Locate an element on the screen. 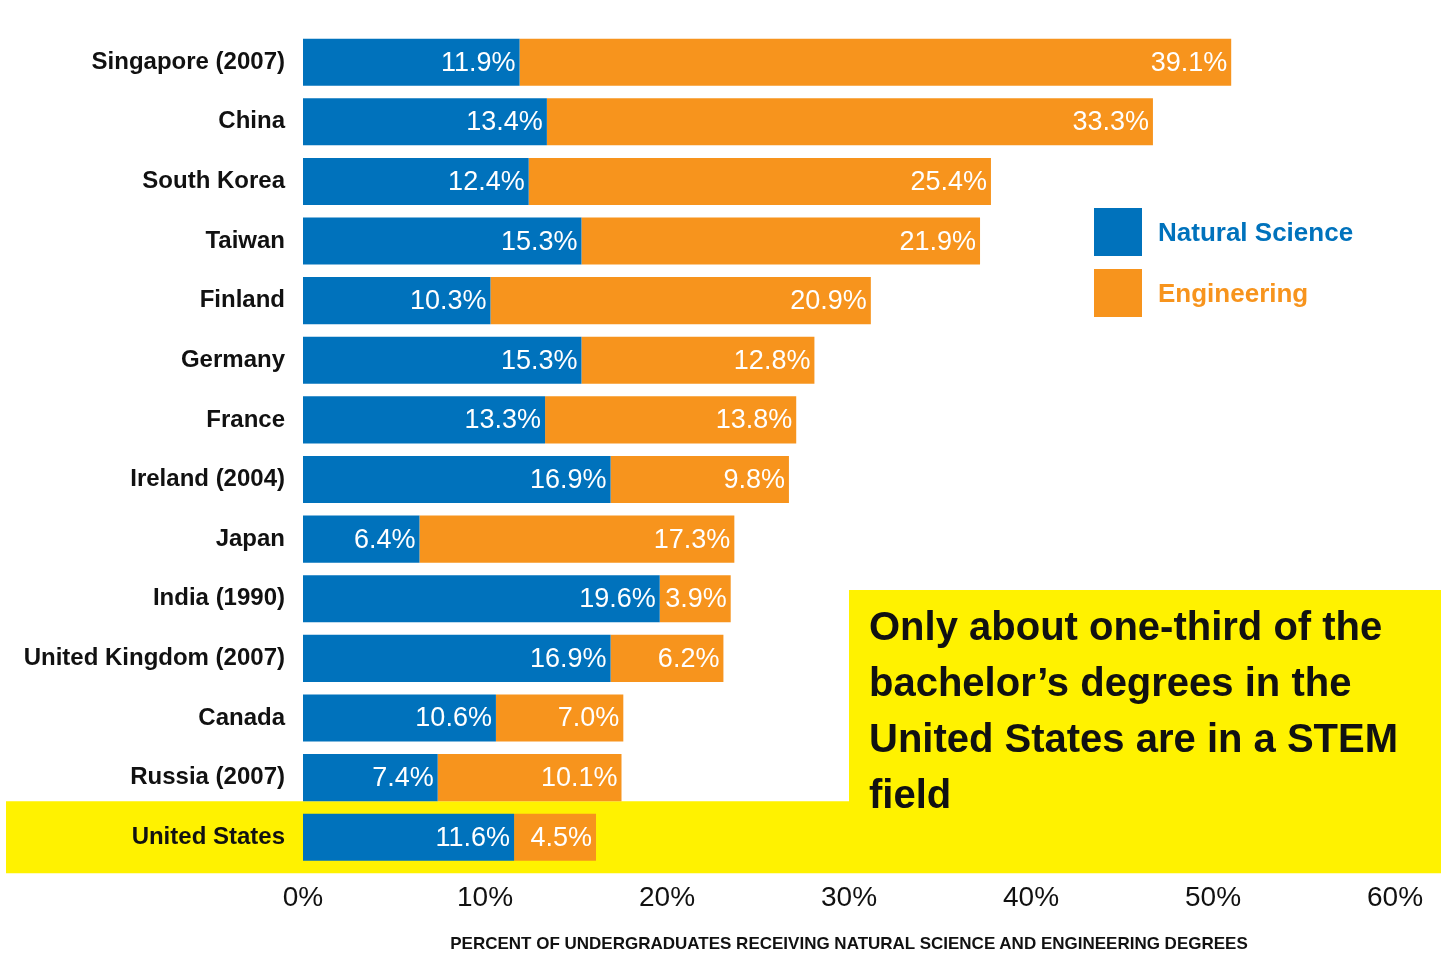 The width and height of the screenshot is (1447, 971). data-label: 10.1% is located at coordinates (579, 777).